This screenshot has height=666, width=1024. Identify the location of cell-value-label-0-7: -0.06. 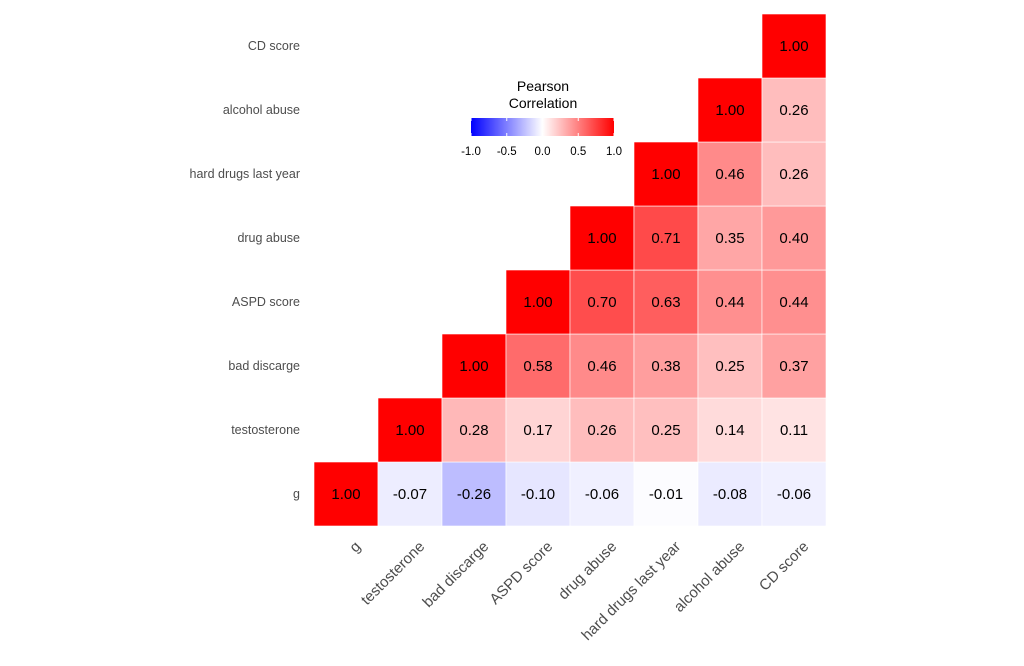
(794, 494).